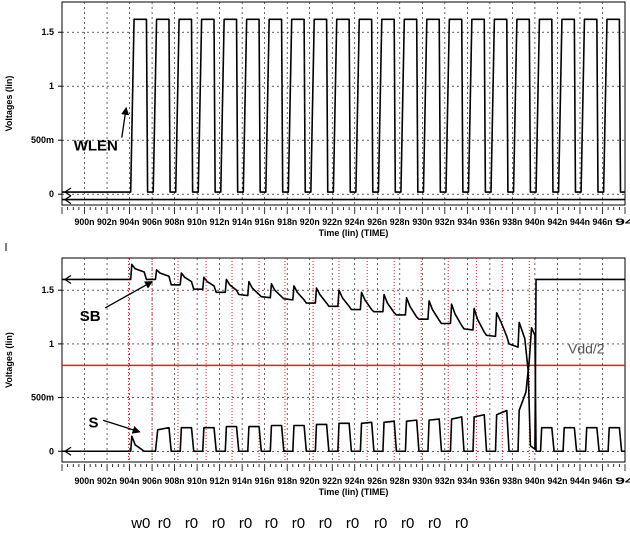 This screenshot has width=630, height=536. Describe the element at coordinates (586, 348) in the screenshot. I see `reference-line-label: Vdd/2` at that location.